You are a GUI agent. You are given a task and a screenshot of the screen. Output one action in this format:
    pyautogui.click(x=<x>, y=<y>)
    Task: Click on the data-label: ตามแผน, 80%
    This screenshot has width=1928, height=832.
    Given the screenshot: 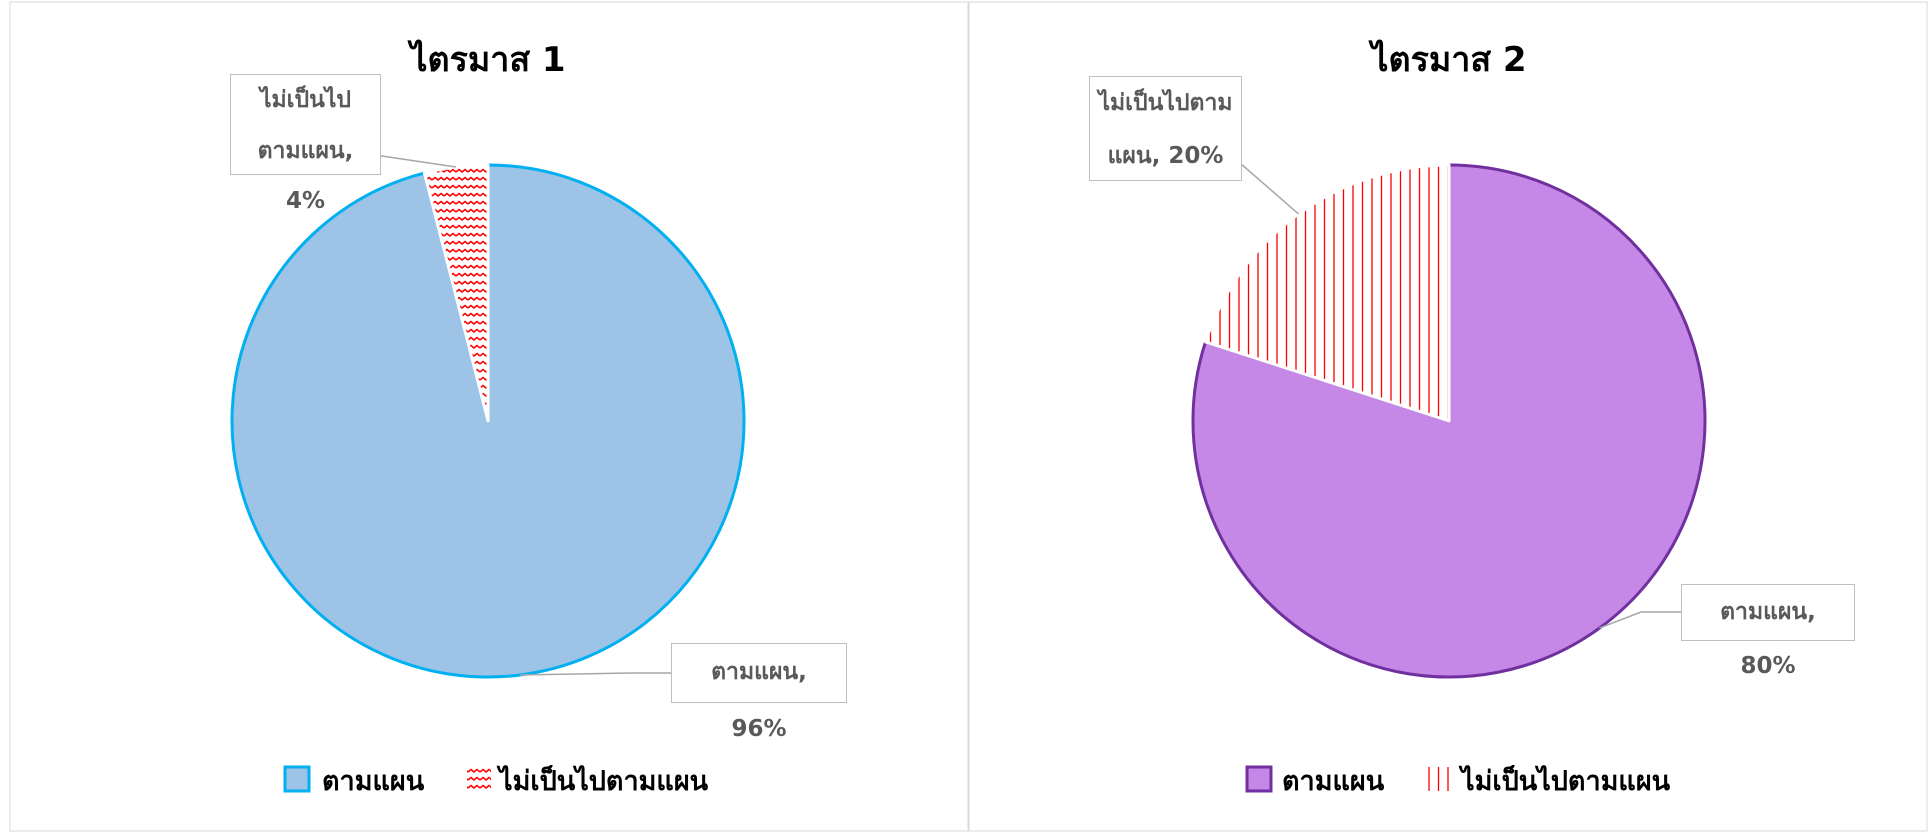 What is the action you would take?
    pyautogui.click(x=1768, y=631)
    